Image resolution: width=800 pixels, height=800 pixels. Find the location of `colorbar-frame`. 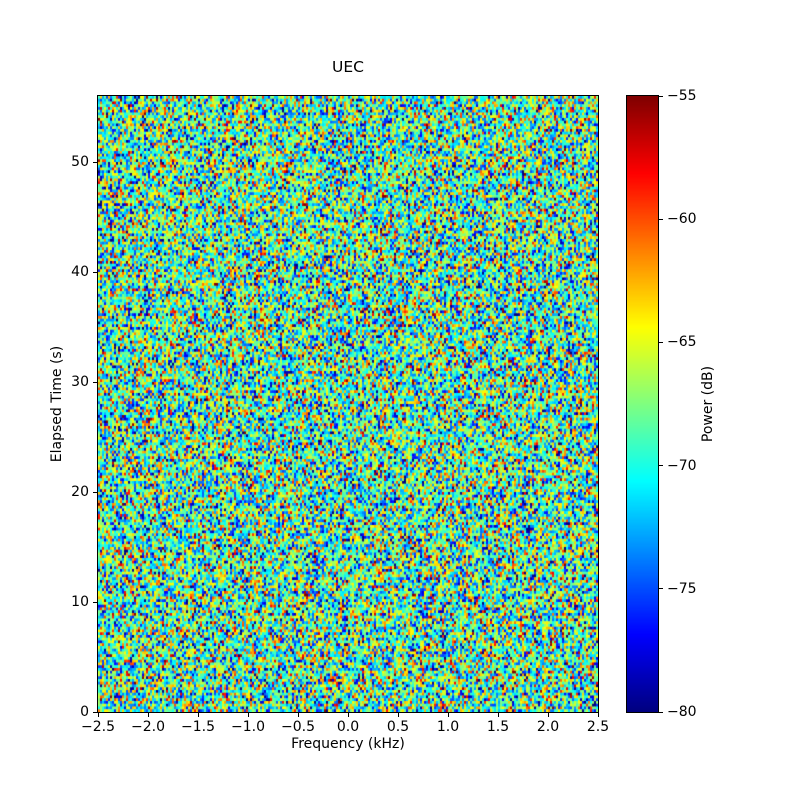

colorbar-frame is located at coordinates (642, 404).